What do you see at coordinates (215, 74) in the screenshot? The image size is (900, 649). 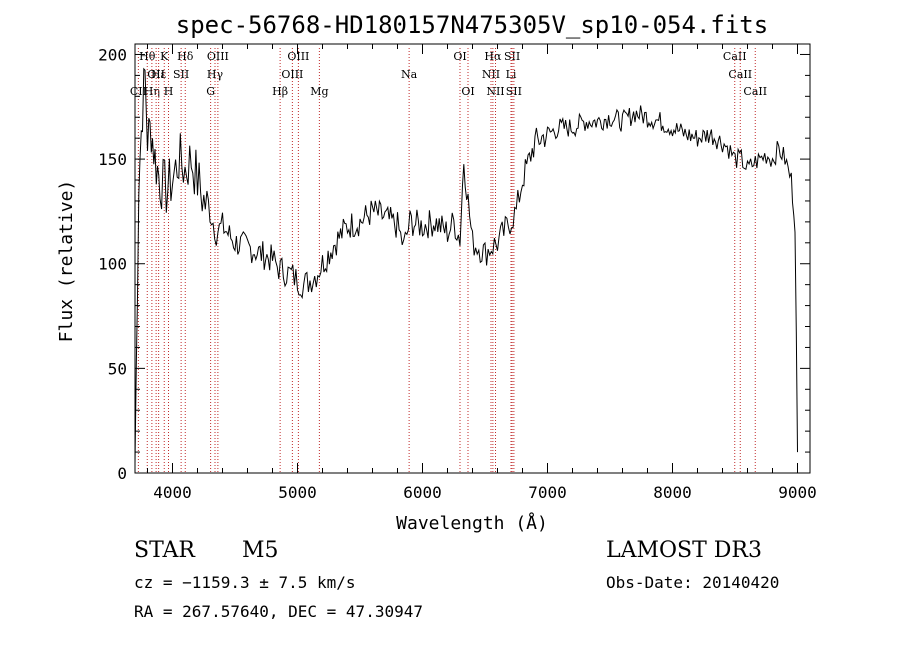 I see `line-label-10: Hγ` at bounding box center [215, 74].